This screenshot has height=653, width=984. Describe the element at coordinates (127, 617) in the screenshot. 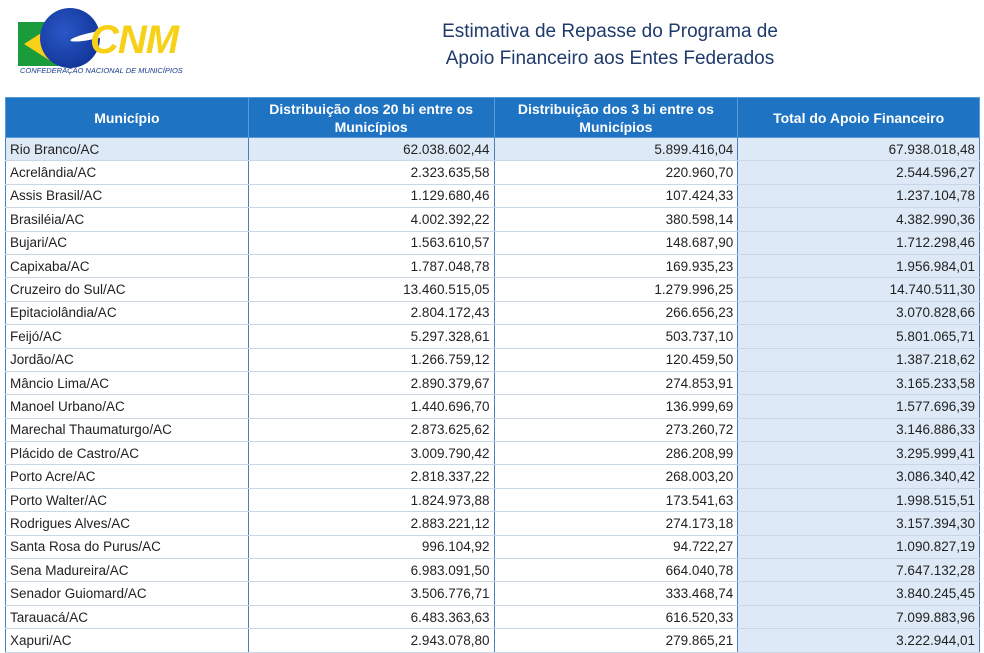

I see `municipio-cell: Tarauacá/AC` at that location.